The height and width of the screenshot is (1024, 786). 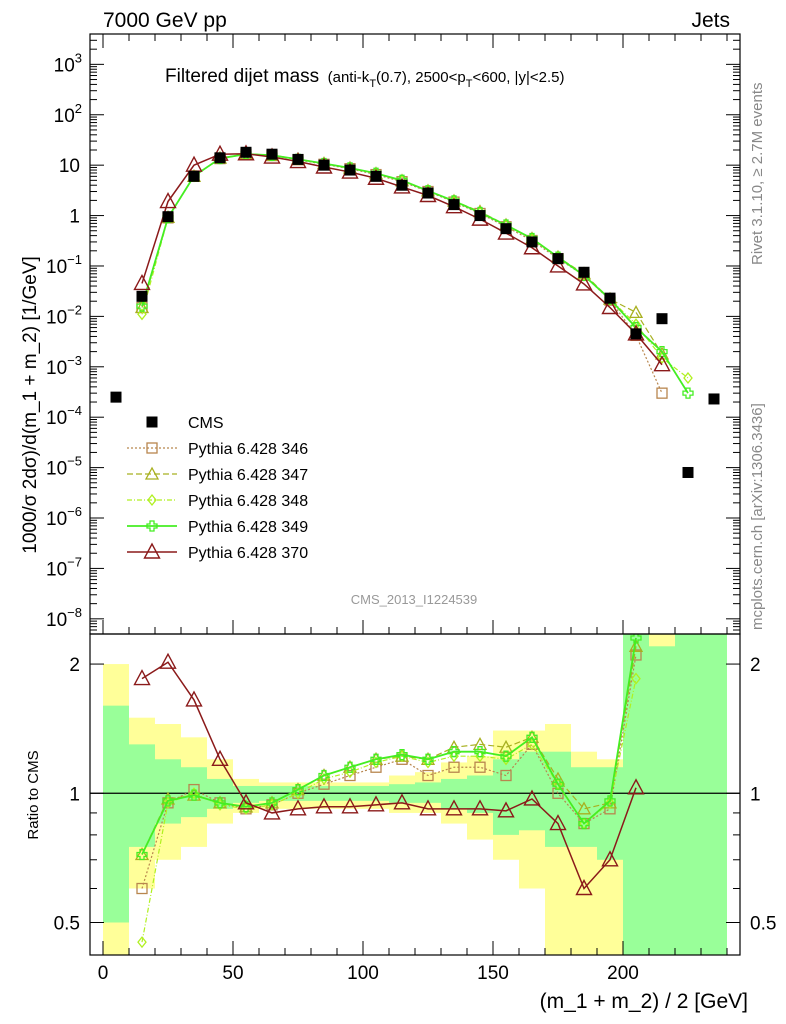 I want to click on legend-label: Pythia 6.428 348, so click(x=248, y=501).